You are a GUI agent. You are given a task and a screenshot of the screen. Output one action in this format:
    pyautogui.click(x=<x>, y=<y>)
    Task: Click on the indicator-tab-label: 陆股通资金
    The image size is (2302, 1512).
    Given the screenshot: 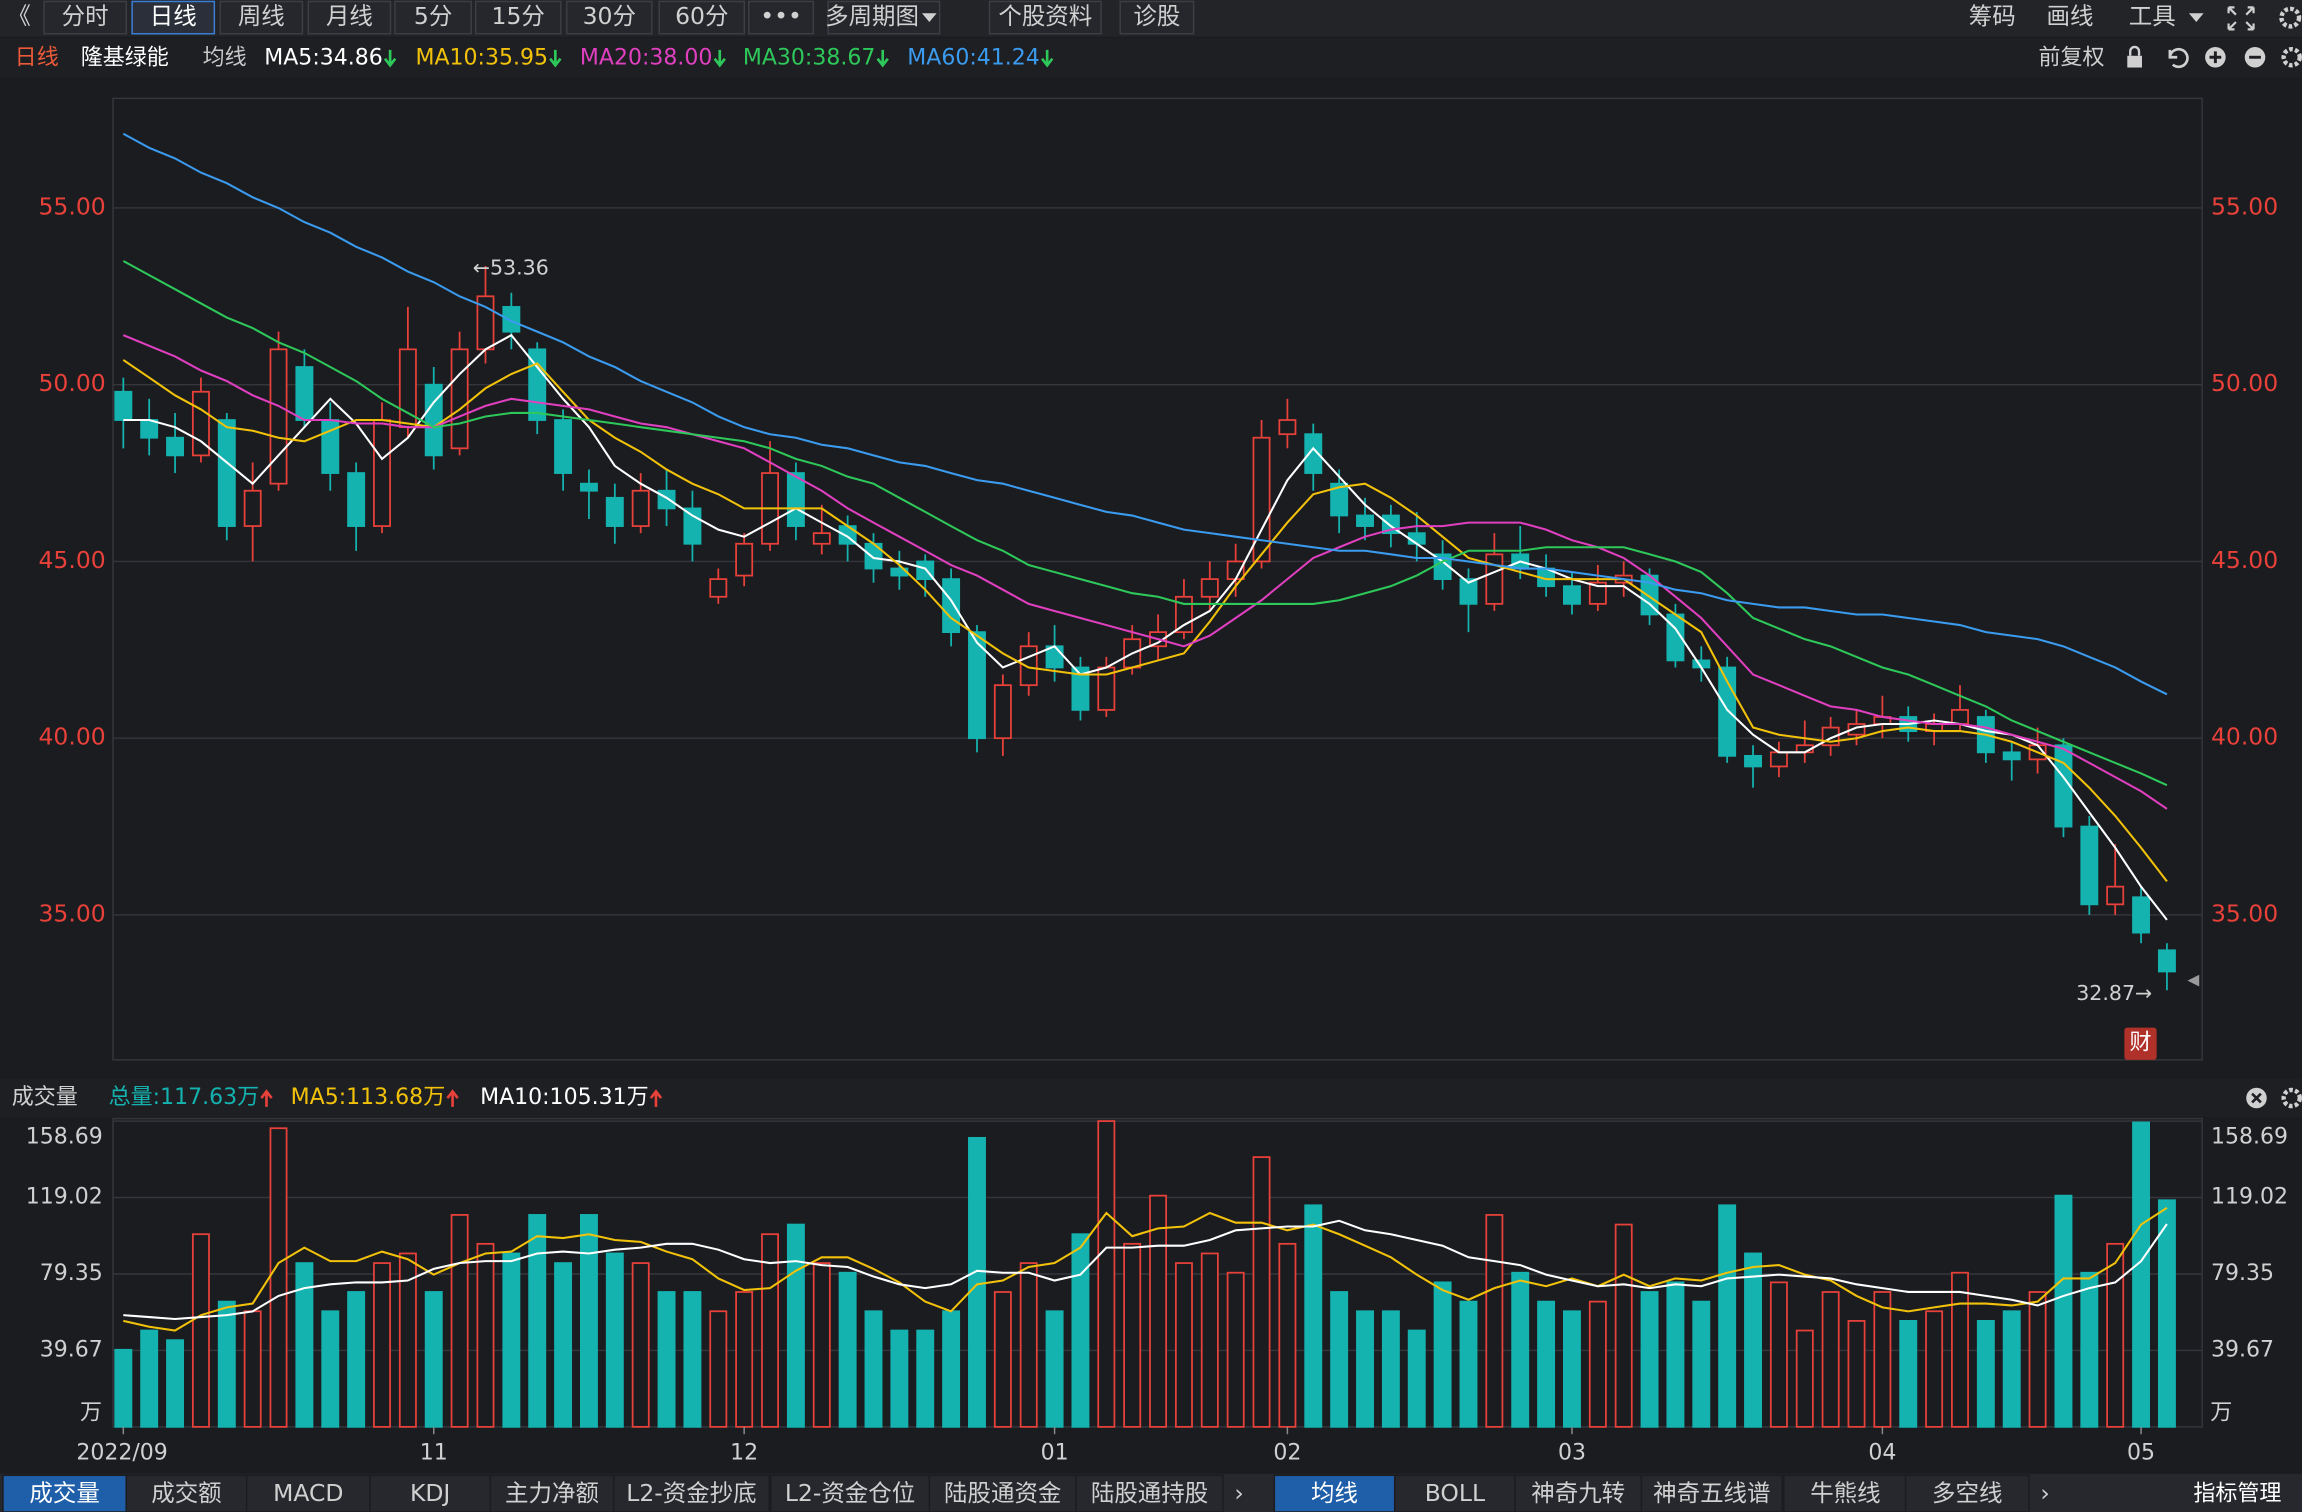 What is the action you would take?
    pyautogui.click(x=1002, y=1493)
    